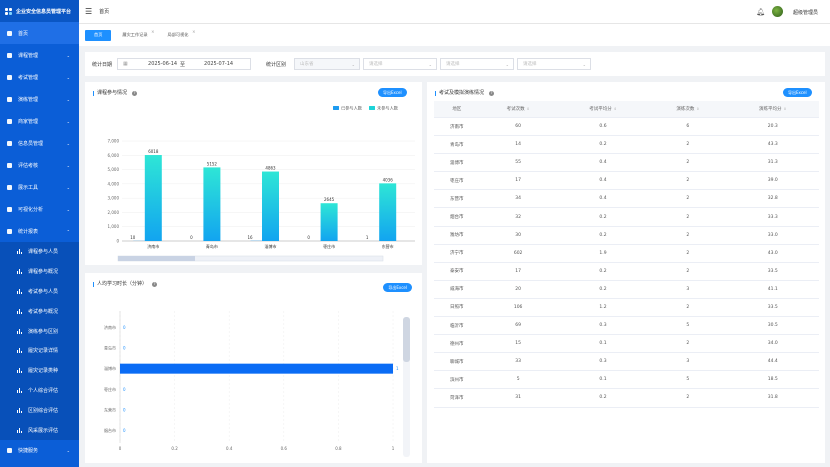 The height and width of the screenshot is (467, 830). I want to click on exam-icon, so click(9, 77).